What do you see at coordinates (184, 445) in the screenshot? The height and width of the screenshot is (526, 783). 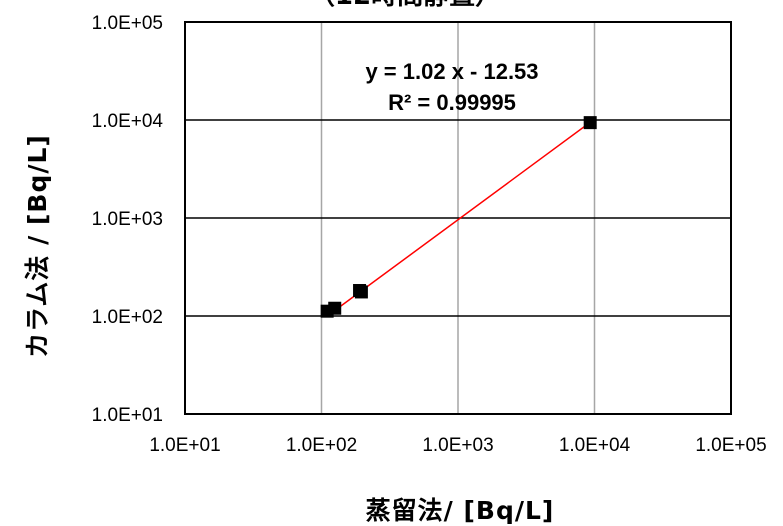 I see `x-tick-label: 1.0E+01` at bounding box center [184, 445].